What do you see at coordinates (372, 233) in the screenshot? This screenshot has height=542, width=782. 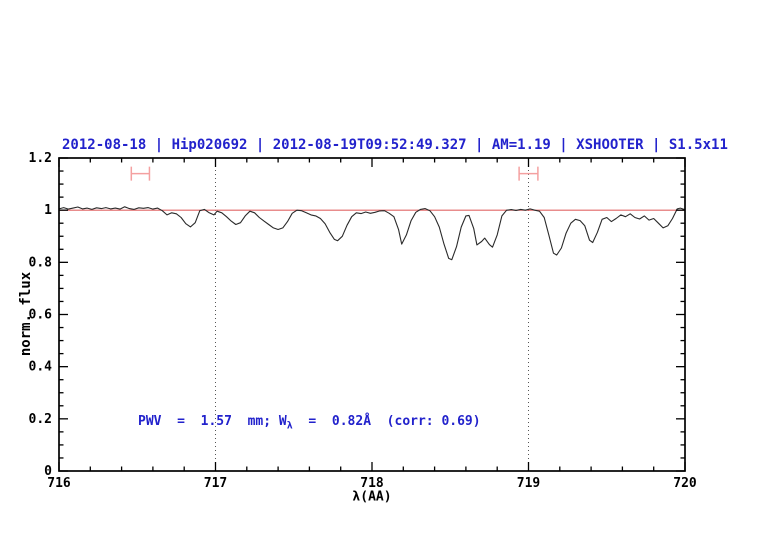 I see `spectrum-line` at bounding box center [372, 233].